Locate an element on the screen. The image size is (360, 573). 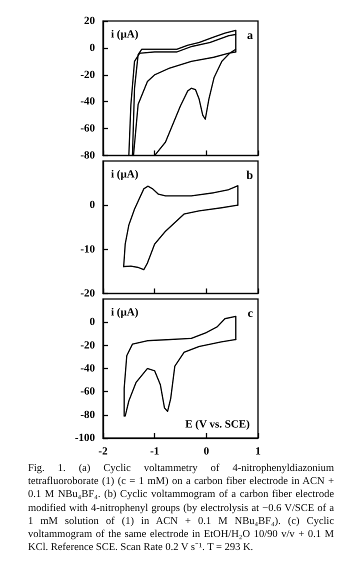
text: b is located at coordinates (250, 175).